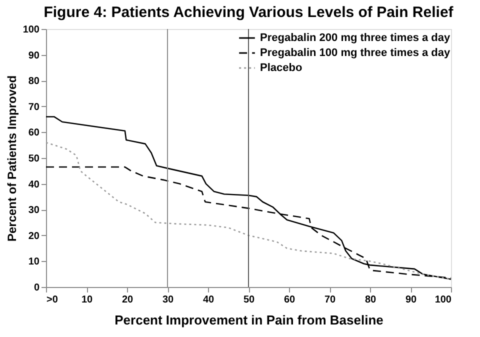 This screenshot has height=337, width=480. Describe the element at coordinates (168, 300) in the screenshot. I see `x-tick-label: 30` at that location.